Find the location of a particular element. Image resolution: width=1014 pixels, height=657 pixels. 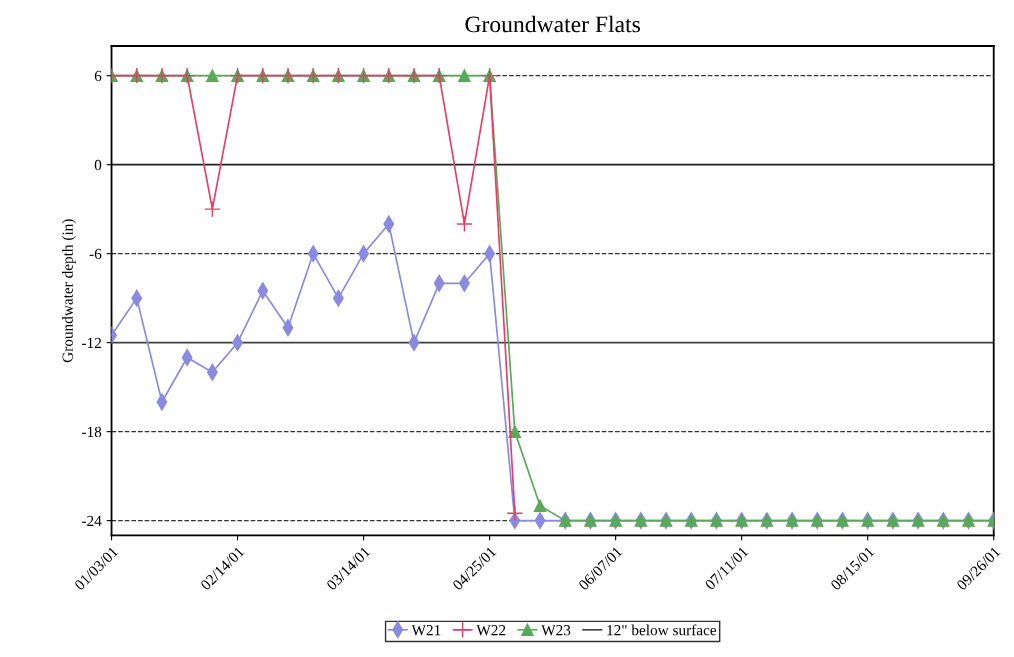

legend-label: W22 is located at coordinates (491, 630).